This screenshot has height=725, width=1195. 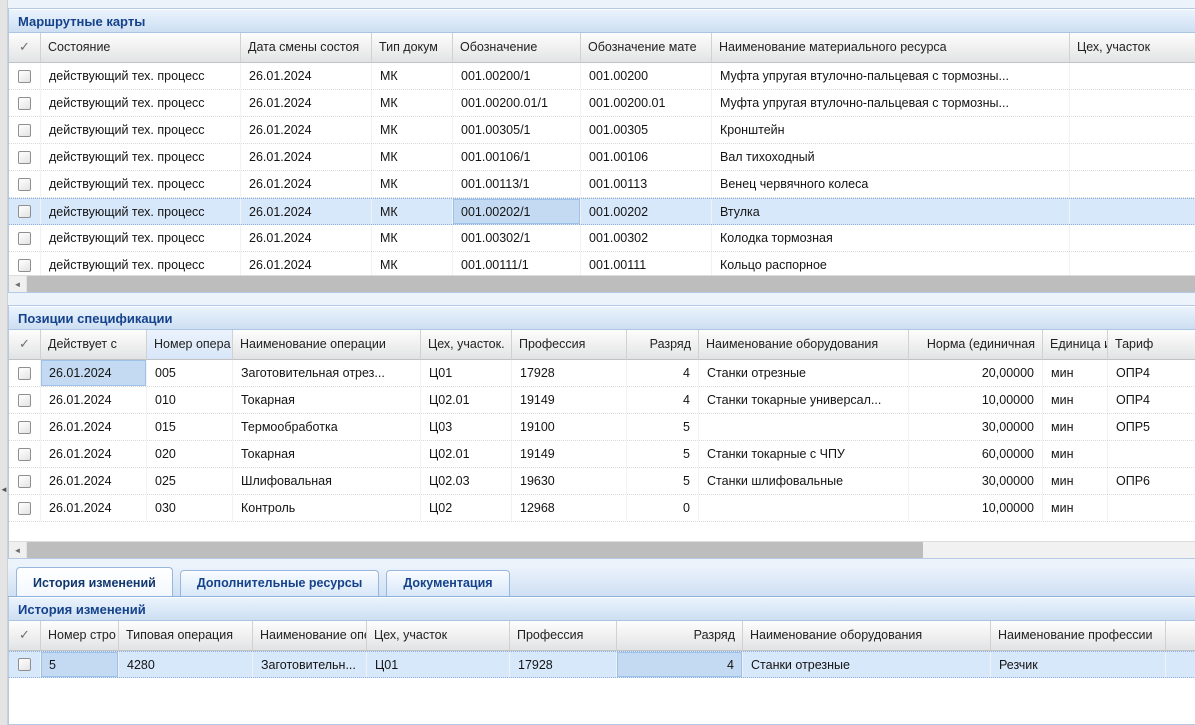 I want to click on table-cell: Станки токарные с ЧПУ, so click(x=804, y=454).